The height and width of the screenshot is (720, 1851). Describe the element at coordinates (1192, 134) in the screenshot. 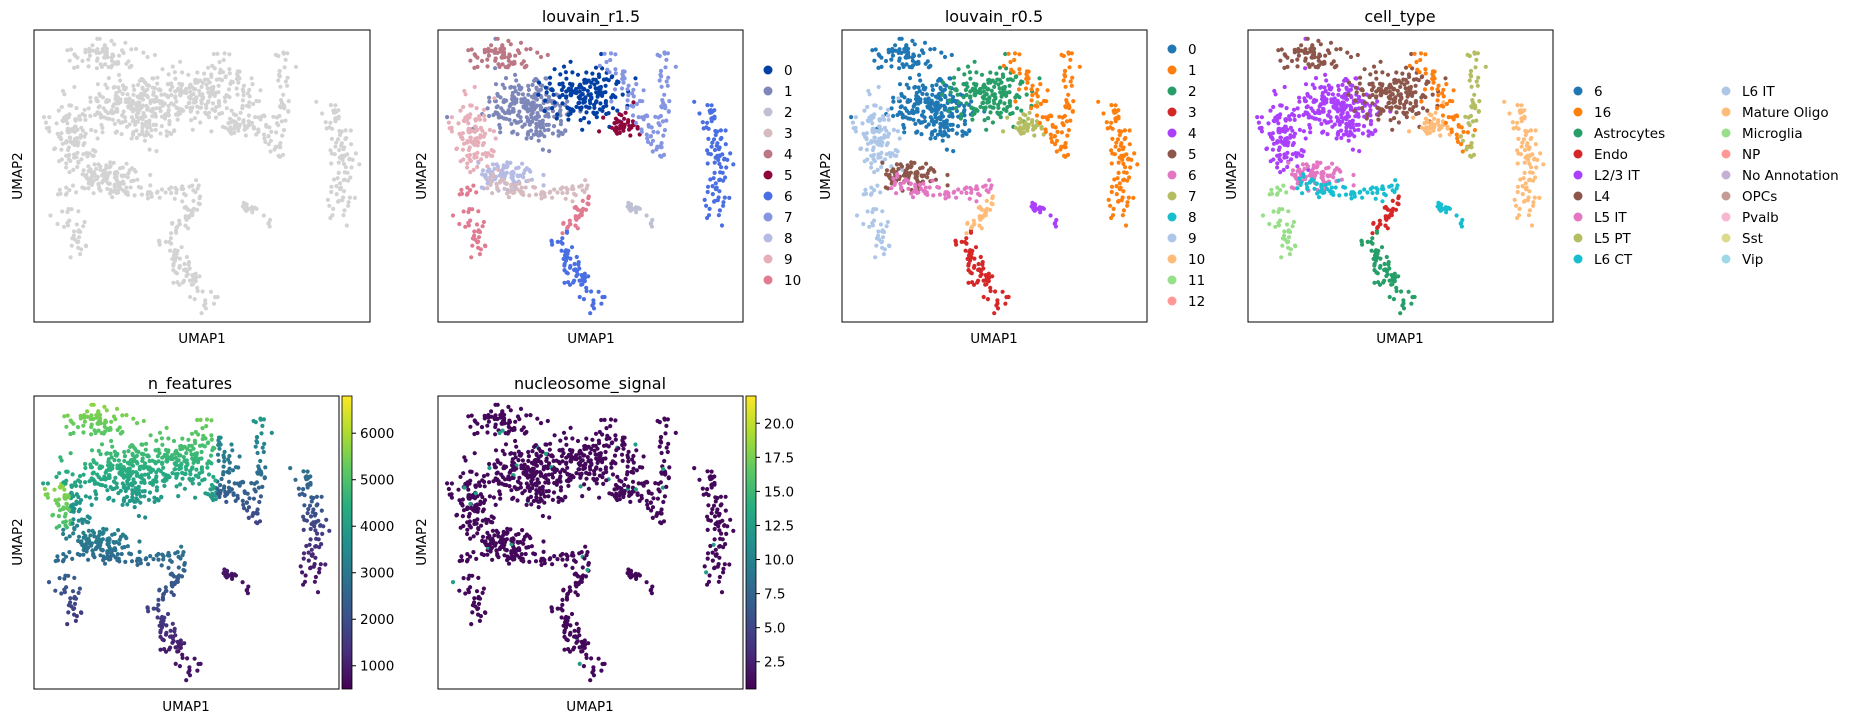

I see `legend-label: 4` at that location.